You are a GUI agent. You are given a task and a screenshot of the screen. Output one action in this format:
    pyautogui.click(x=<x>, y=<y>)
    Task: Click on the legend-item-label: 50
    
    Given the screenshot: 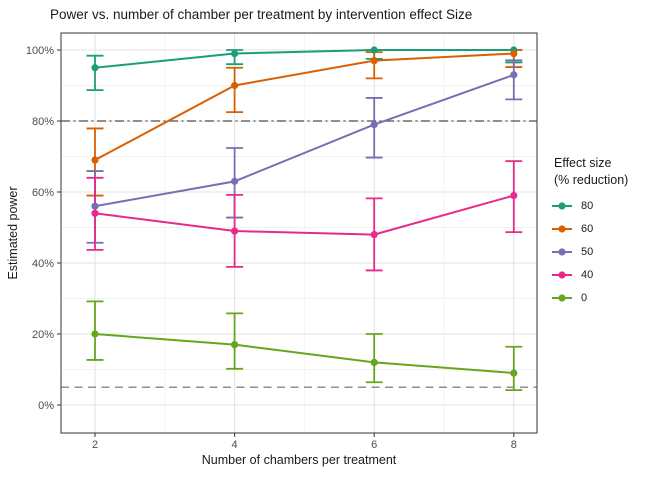 What is the action you would take?
    pyautogui.click(x=587, y=252)
    